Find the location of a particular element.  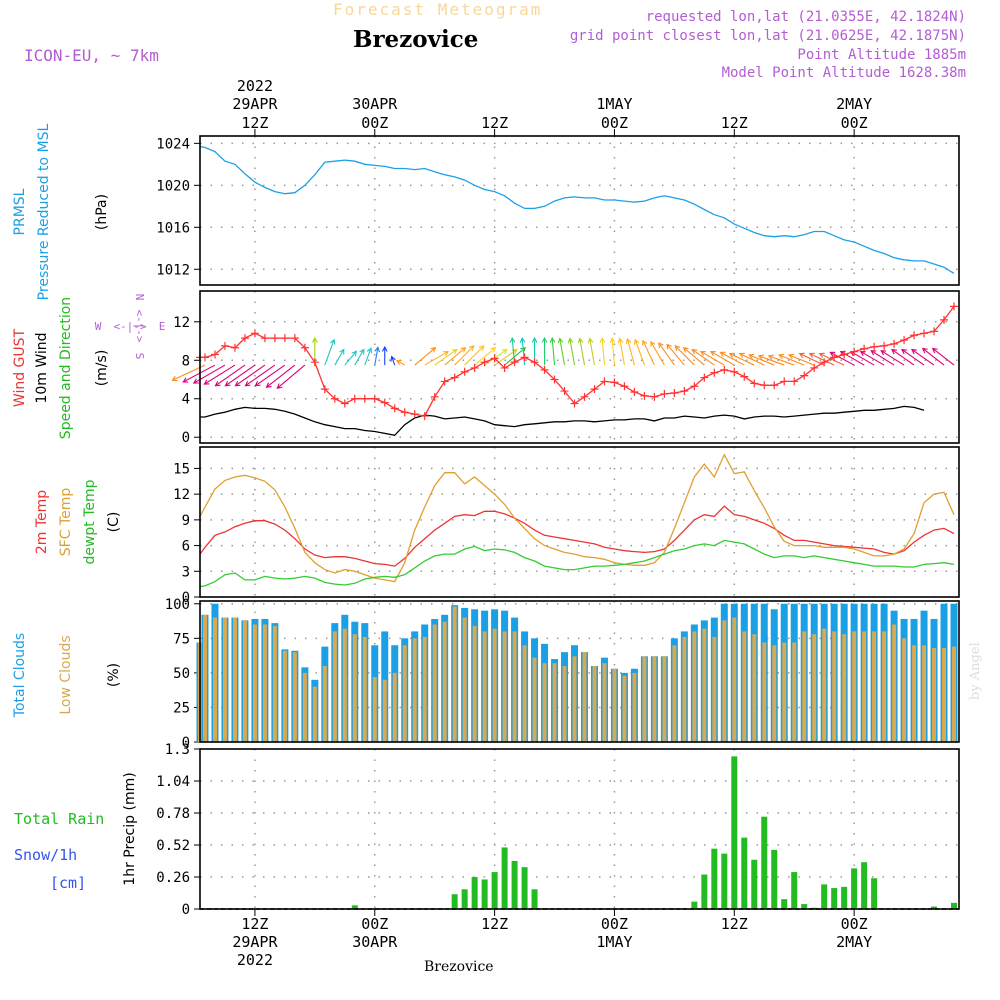

temperature-panel-frame is located at coordinates (579, 522).